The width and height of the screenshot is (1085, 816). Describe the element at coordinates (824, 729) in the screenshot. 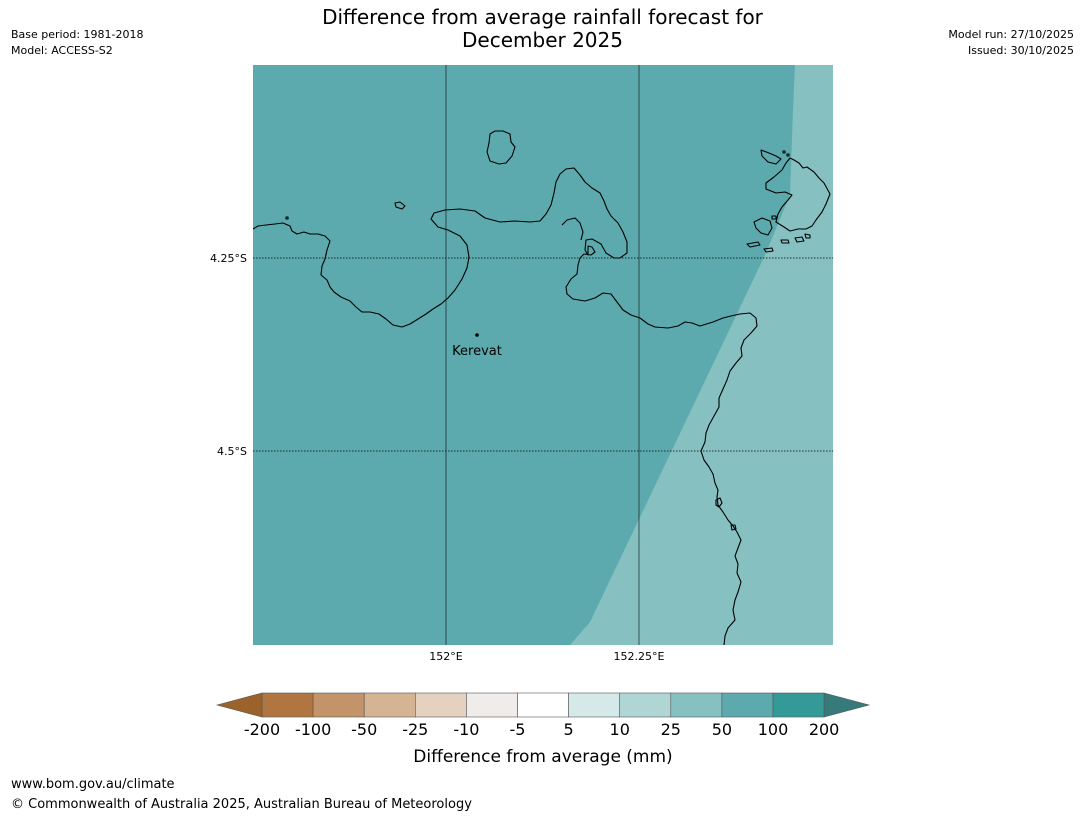

I see `colorbar-tick-label: 200` at that location.